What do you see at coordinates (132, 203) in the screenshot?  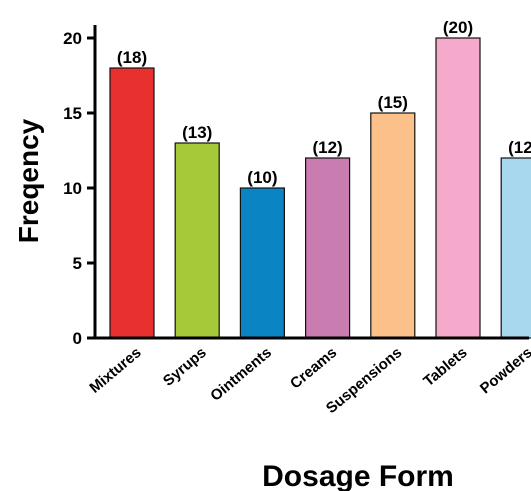 I see `bar-mixtures` at bounding box center [132, 203].